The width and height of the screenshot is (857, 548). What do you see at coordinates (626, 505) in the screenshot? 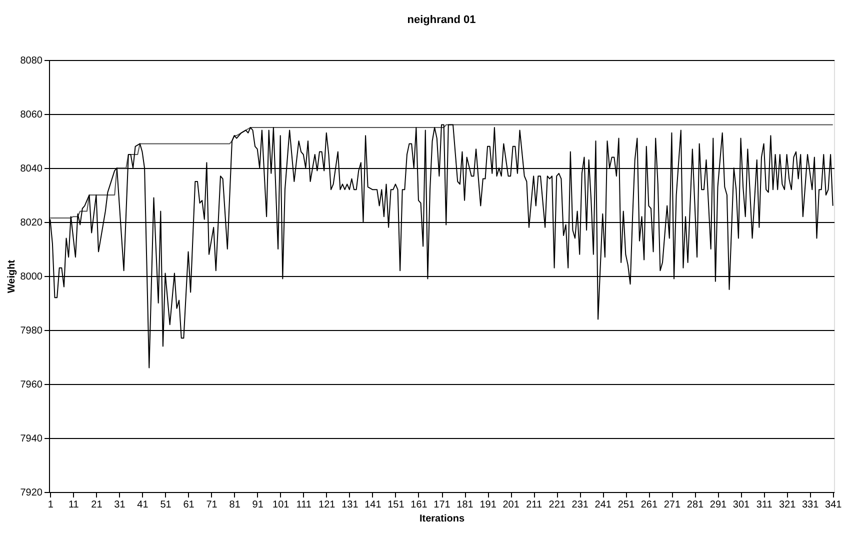
I see `x-tick-label: 251` at bounding box center [626, 505].